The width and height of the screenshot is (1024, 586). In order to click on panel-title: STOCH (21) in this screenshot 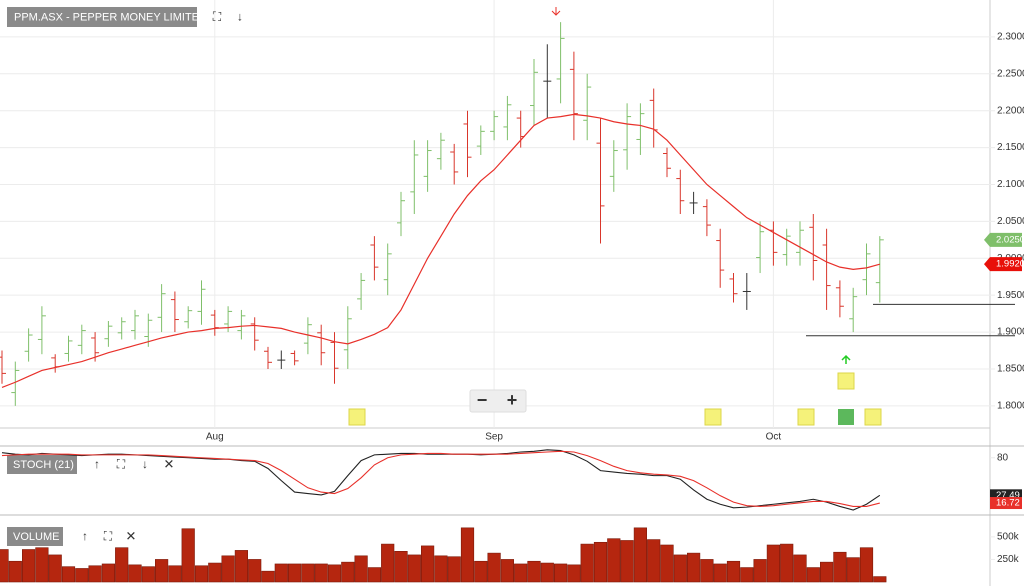, I will do `click(43, 465)`.